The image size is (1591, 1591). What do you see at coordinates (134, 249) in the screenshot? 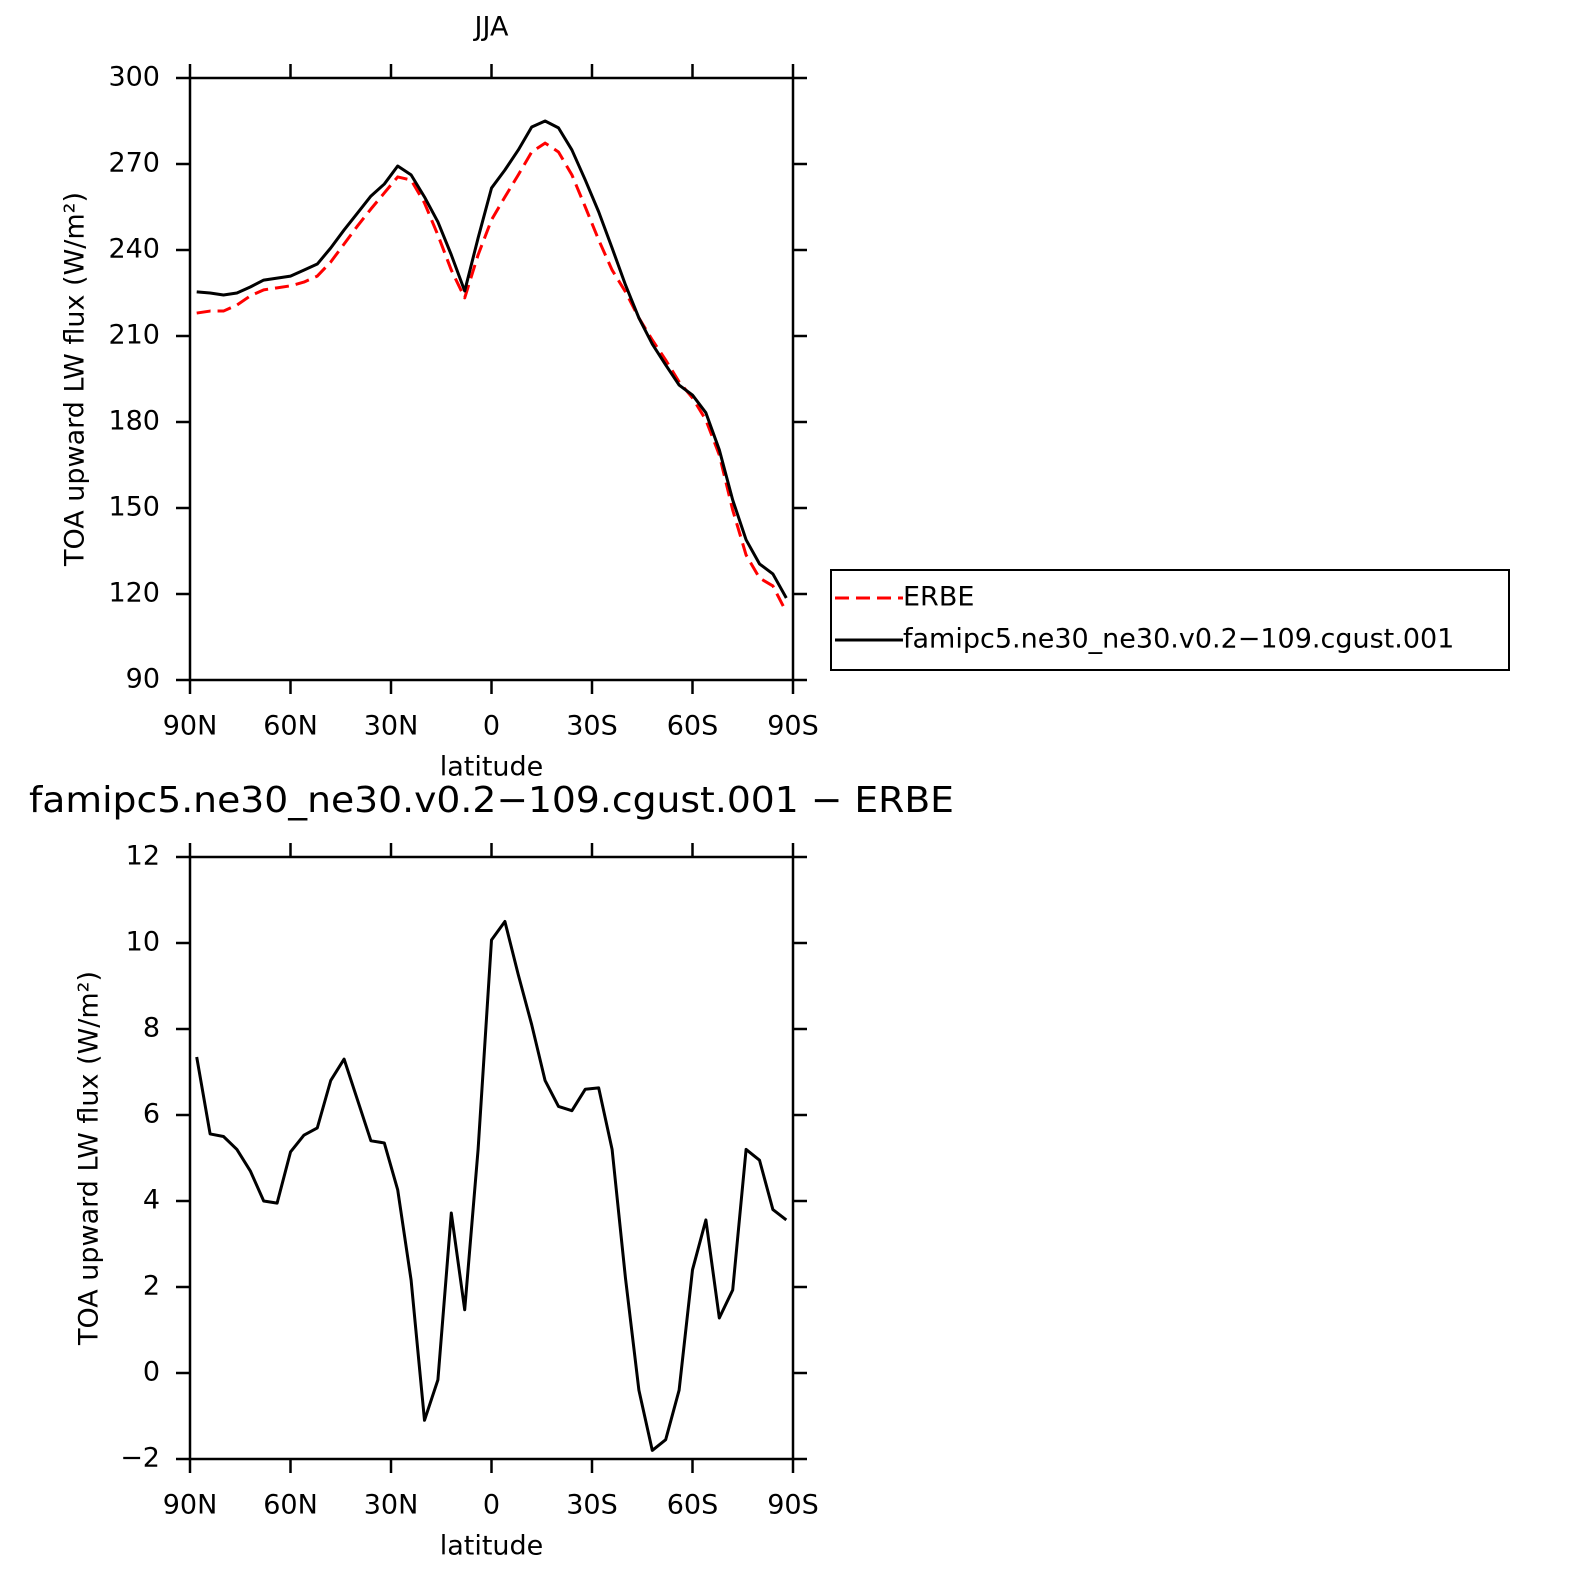
I see `y-tick-label: 240` at bounding box center [134, 249].